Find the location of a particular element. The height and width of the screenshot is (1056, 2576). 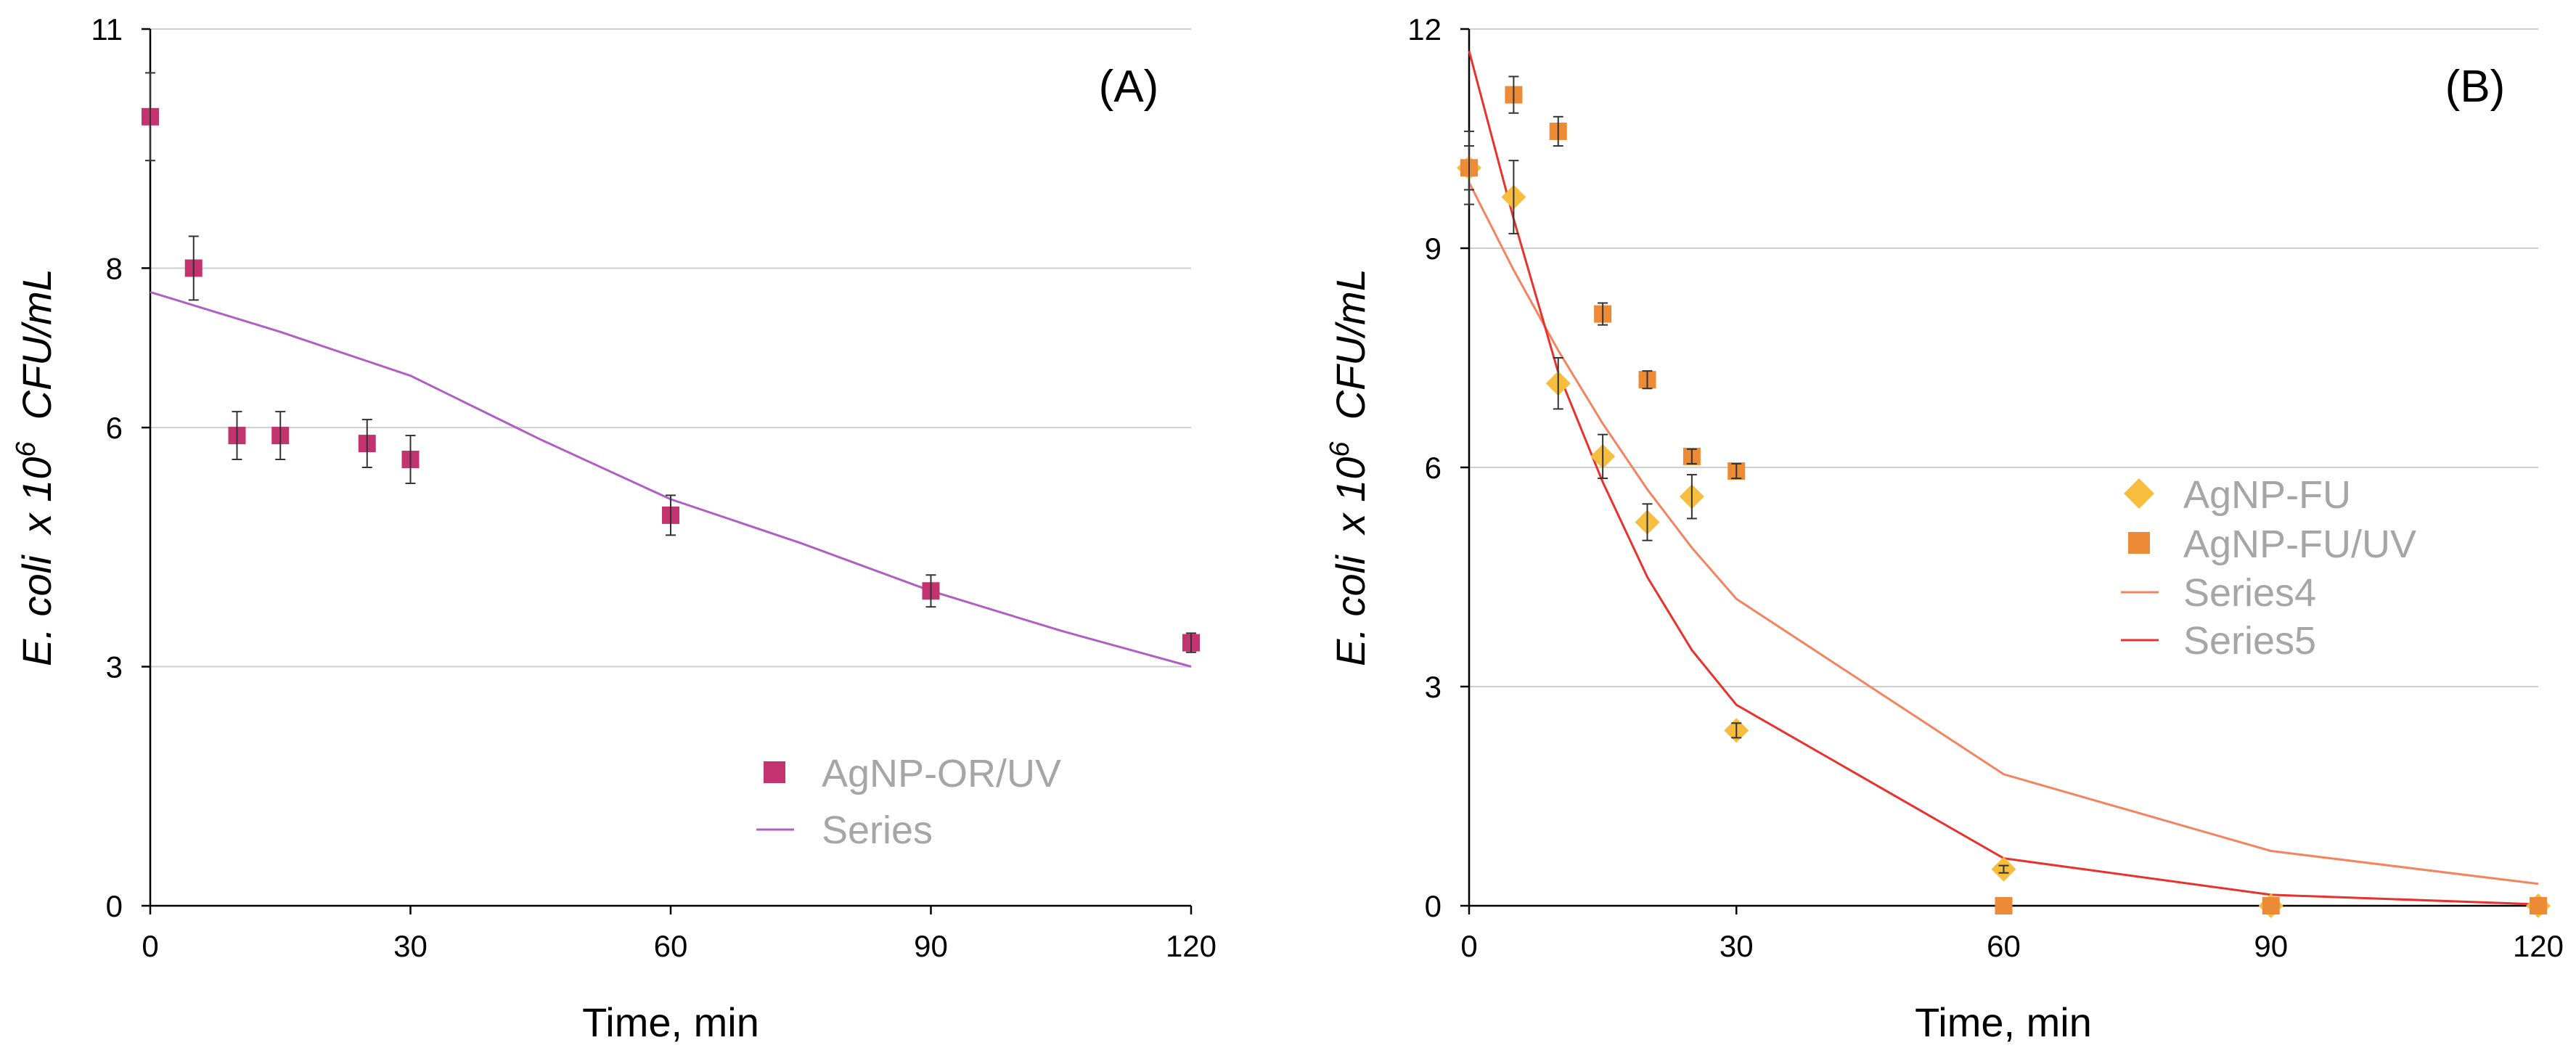

panel-a-ytick-label-6: 6 is located at coordinates (115, 428).